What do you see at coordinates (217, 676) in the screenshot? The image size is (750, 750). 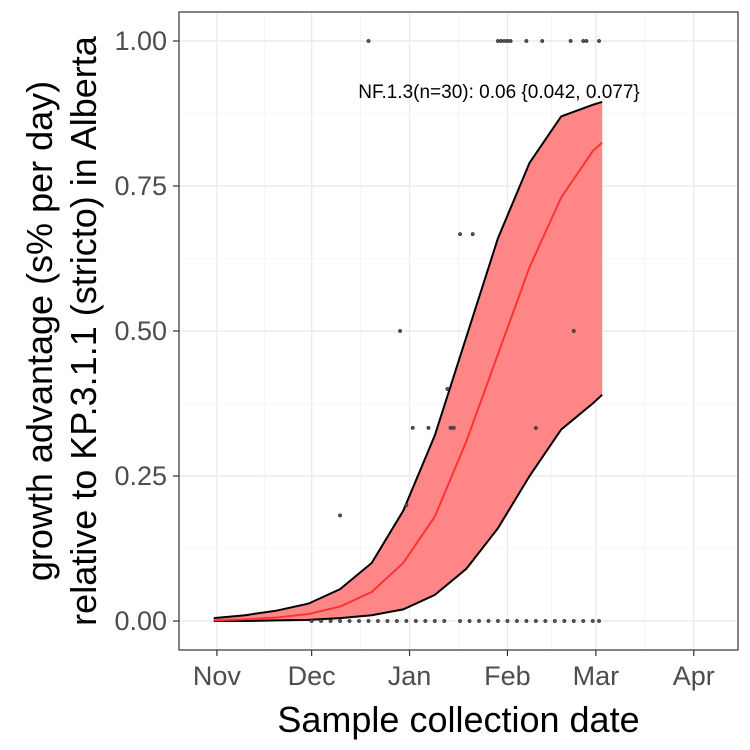 I see `x-tick-label: Nov` at bounding box center [217, 676].